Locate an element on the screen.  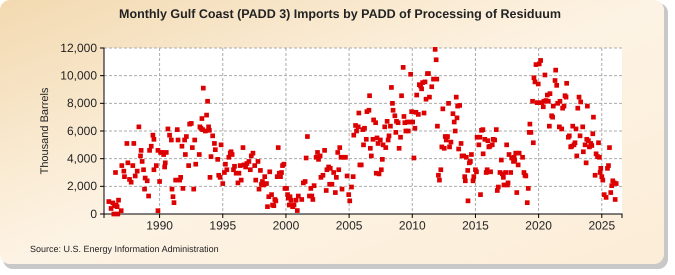
y-tick-label: 4,000 is located at coordinates (82, 159).